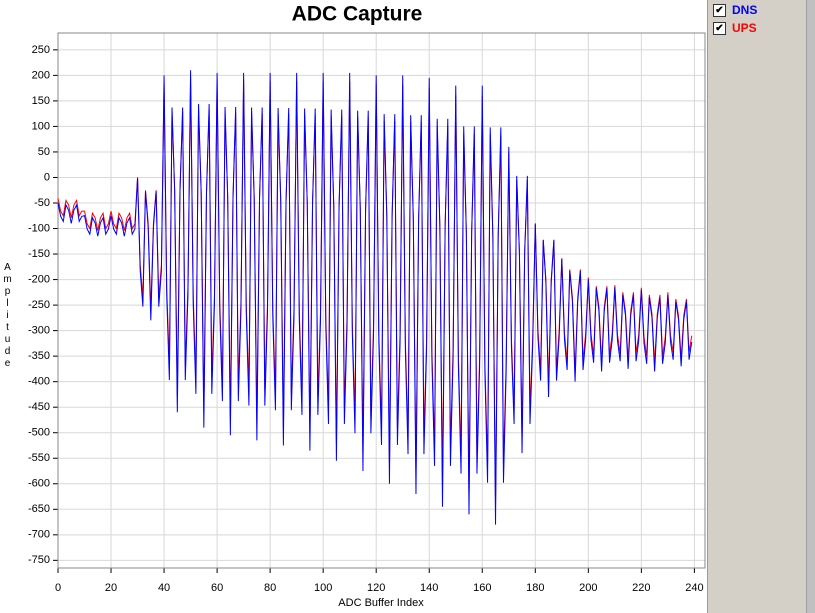 Image resolution: width=815 pixels, height=613 pixels. I want to click on x-tick-label: 120, so click(376, 588).